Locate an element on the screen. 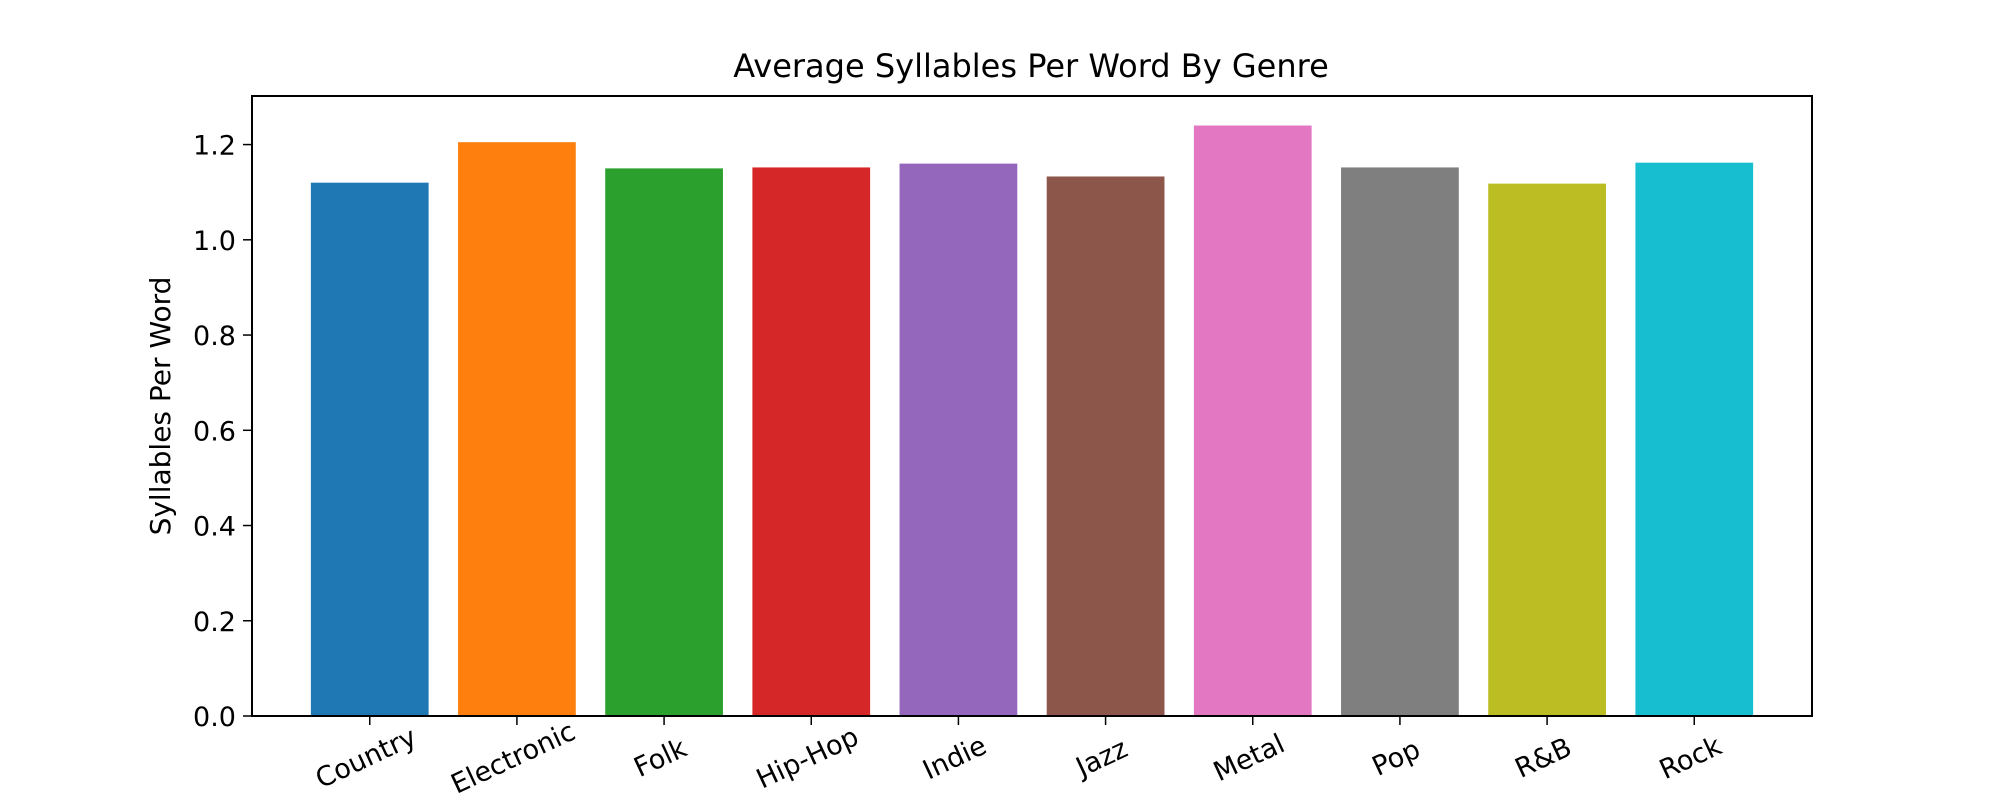 The height and width of the screenshot is (804, 2000). bar-country is located at coordinates (369, 449).